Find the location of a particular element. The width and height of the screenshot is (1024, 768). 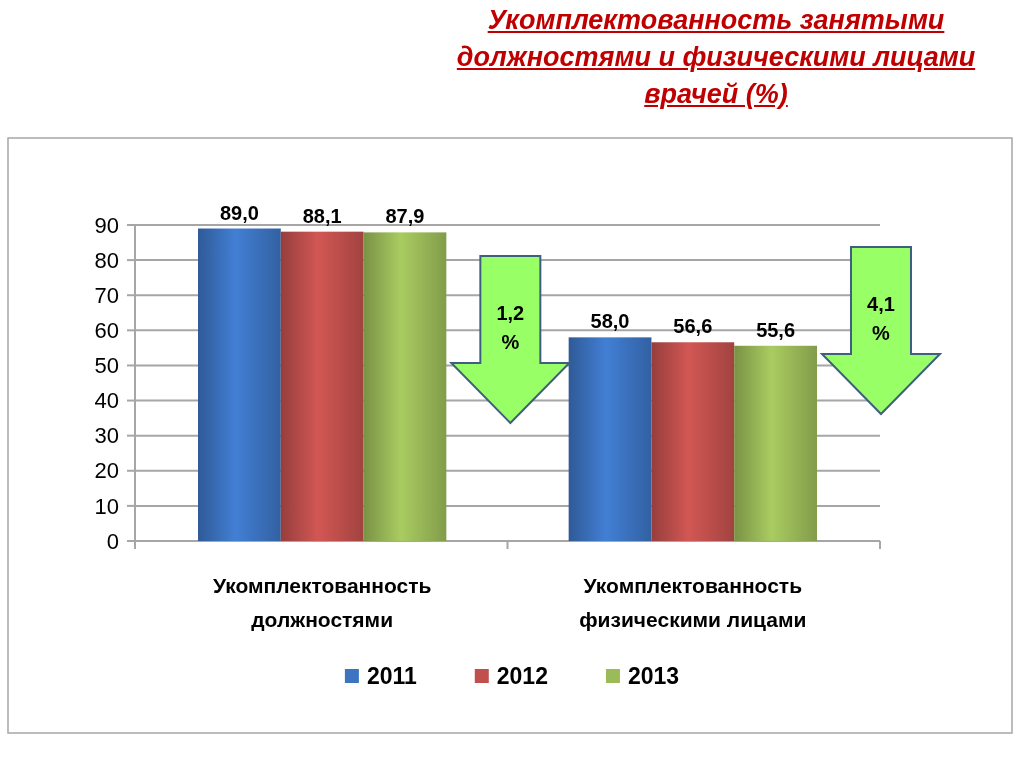

y-tick-label: 40 is located at coordinates (106, 401).